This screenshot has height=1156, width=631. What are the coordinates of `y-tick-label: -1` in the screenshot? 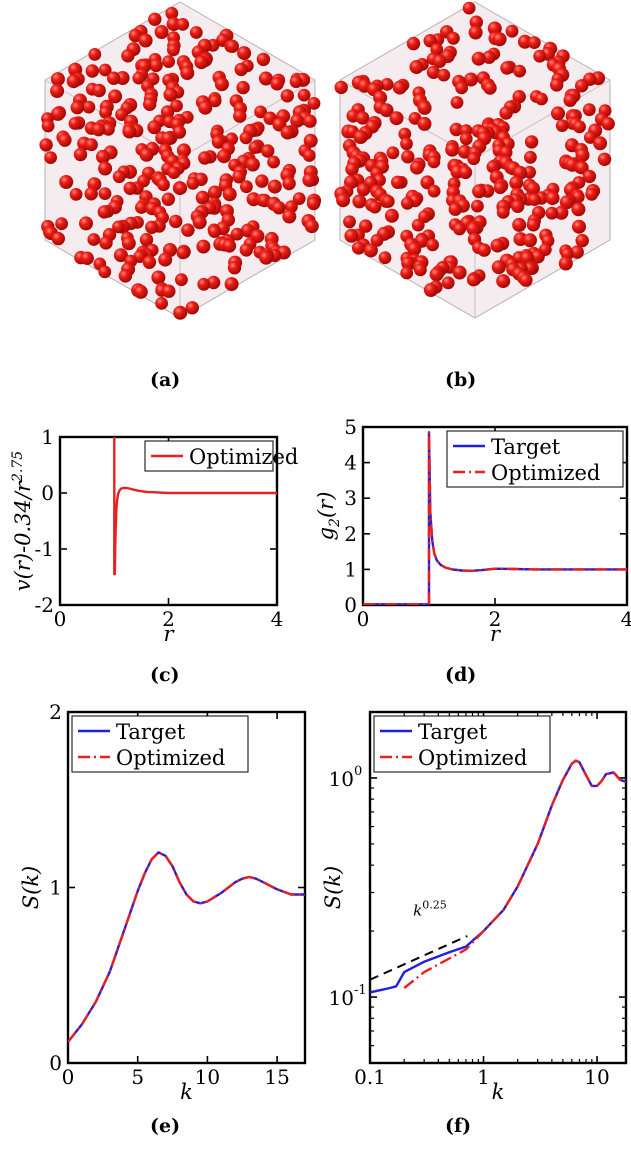 It's located at (44, 549).